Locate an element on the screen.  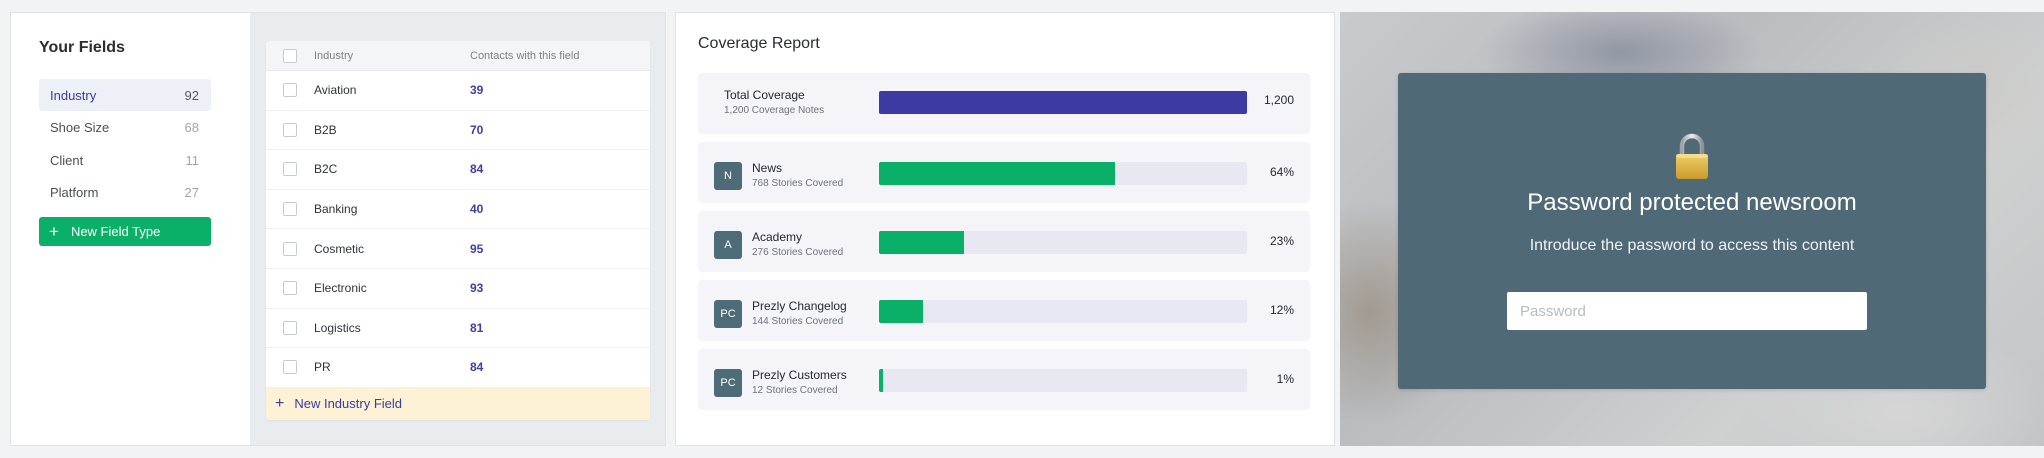
coverage-item: A Academy 276 Stories Covered 23% is located at coordinates (1004, 241).